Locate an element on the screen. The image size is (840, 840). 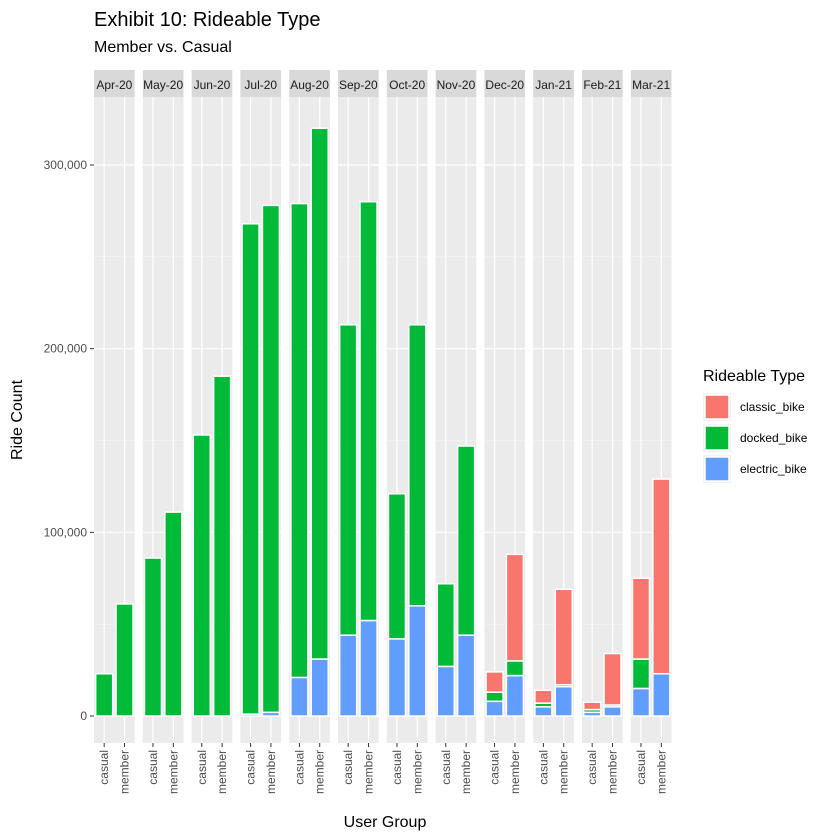
facet-label: Nov-20 is located at coordinates (456, 85).